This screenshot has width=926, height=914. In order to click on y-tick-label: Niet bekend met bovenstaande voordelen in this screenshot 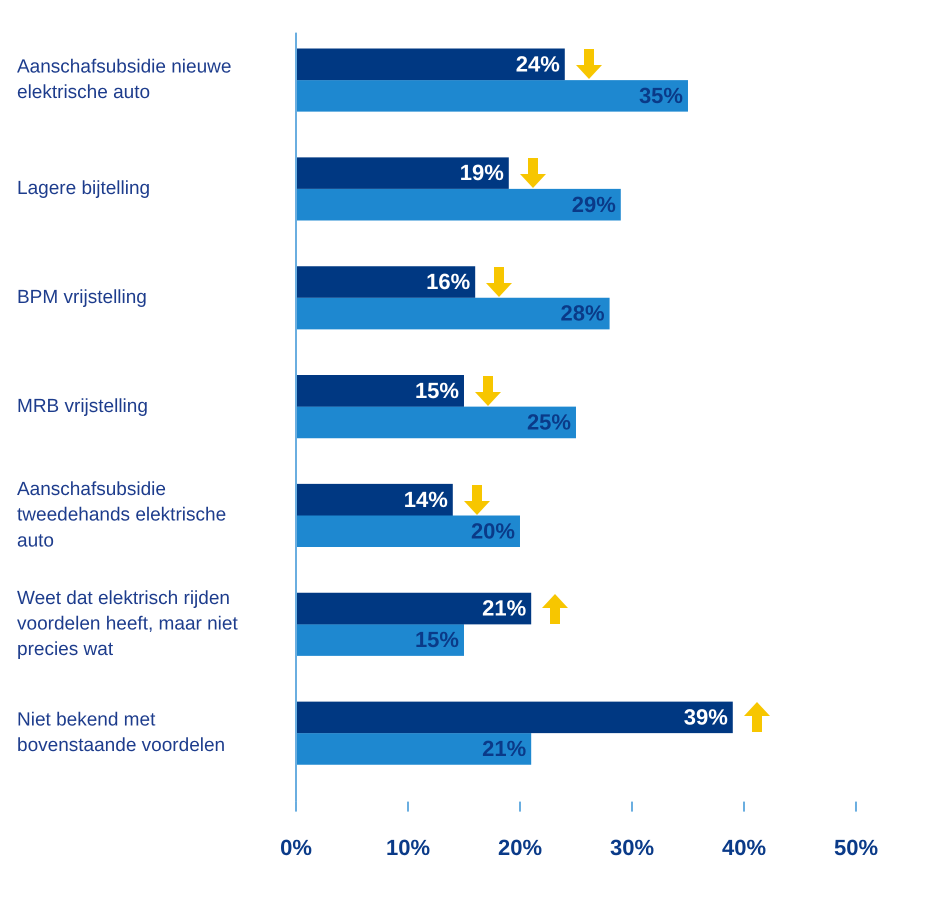, I will do `click(121, 733)`.